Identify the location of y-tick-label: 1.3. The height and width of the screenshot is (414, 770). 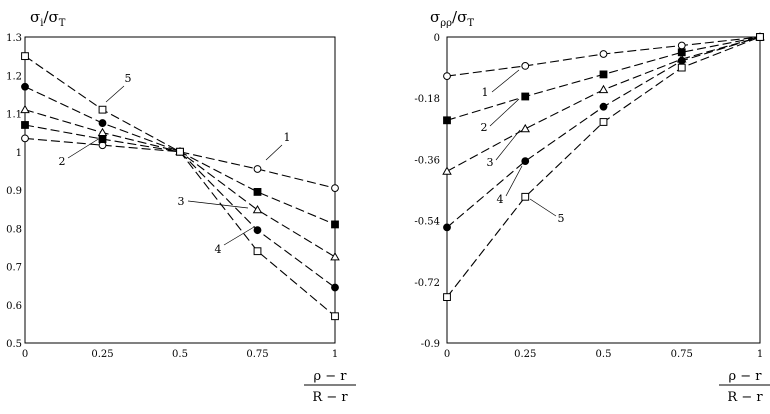
(14, 38).